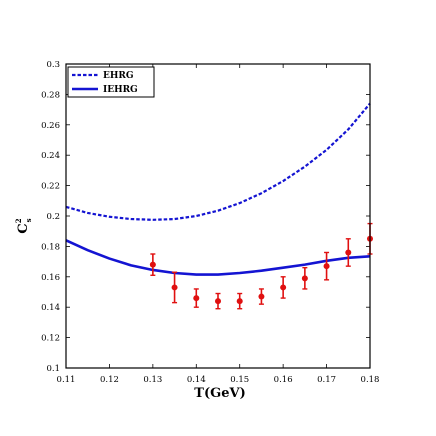 The height and width of the screenshot is (436, 436). What do you see at coordinates (50, 339) in the screenshot?
I see `y-tick-label-1: 0.12` at bounding box center [50, 339].